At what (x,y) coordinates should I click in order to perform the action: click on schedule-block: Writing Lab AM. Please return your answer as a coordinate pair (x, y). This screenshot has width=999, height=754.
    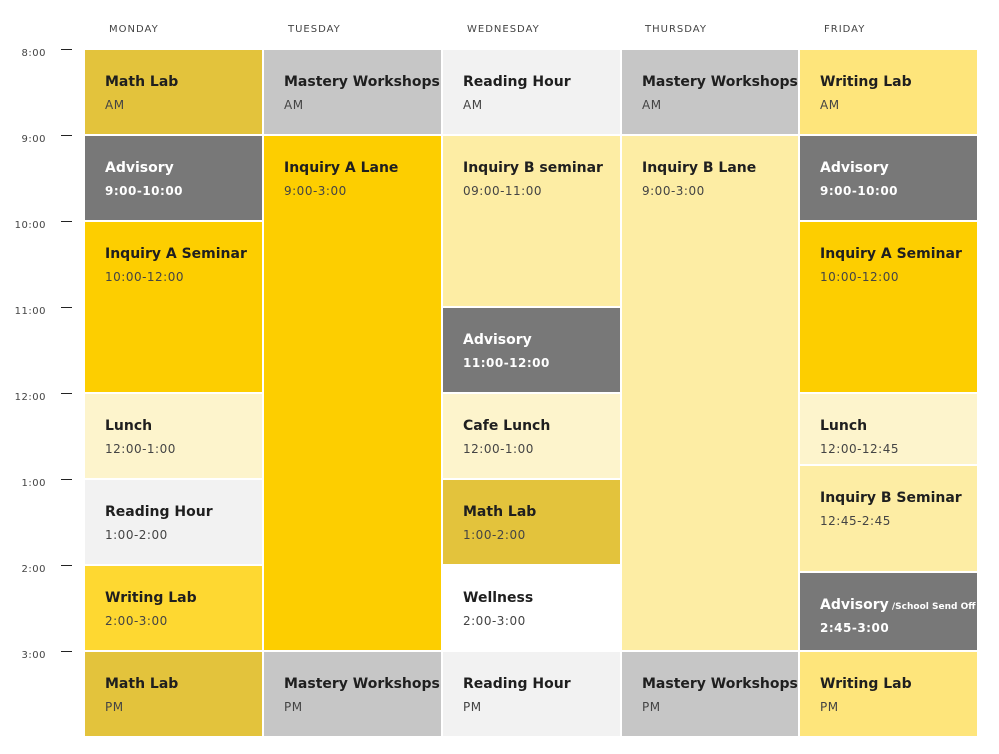
    Looking at the image, I should click on (888, 92).